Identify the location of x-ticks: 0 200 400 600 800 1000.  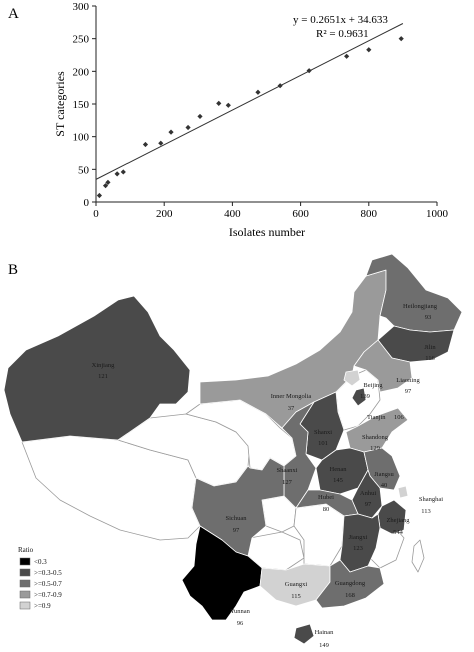
(271, 211).